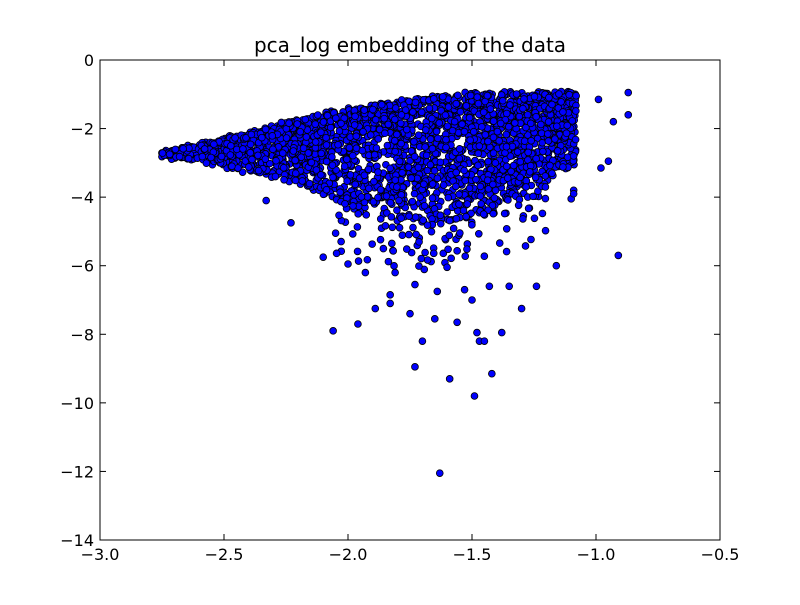  I want to click on x-tick-label: −1.5, so click(472, 554).